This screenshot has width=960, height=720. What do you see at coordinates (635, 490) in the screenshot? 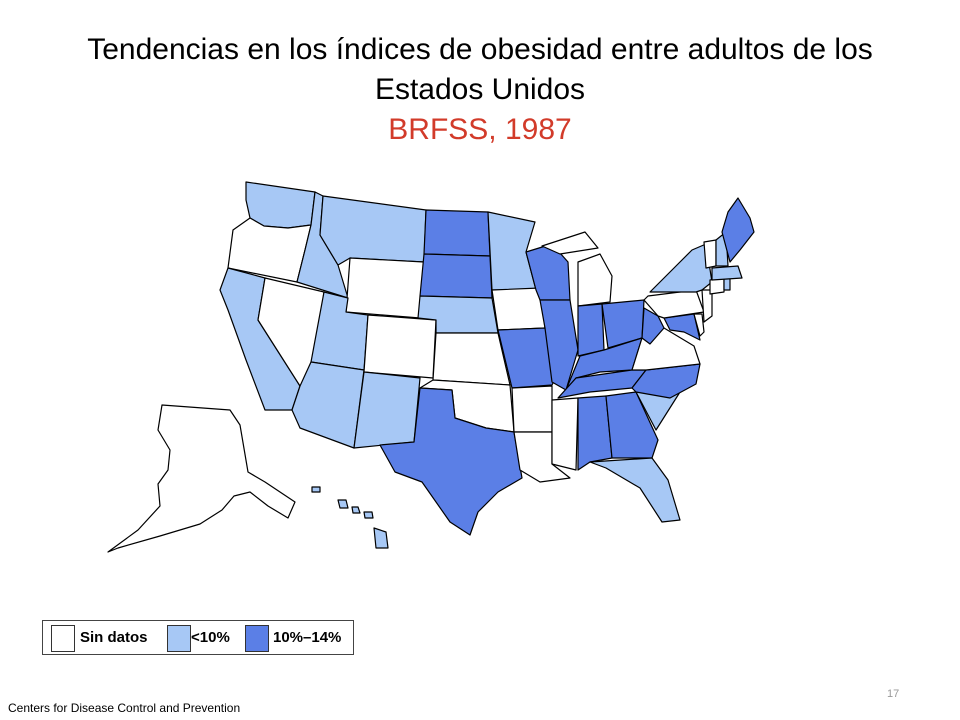
I see `state-fl` at bounding box center [635, 490].